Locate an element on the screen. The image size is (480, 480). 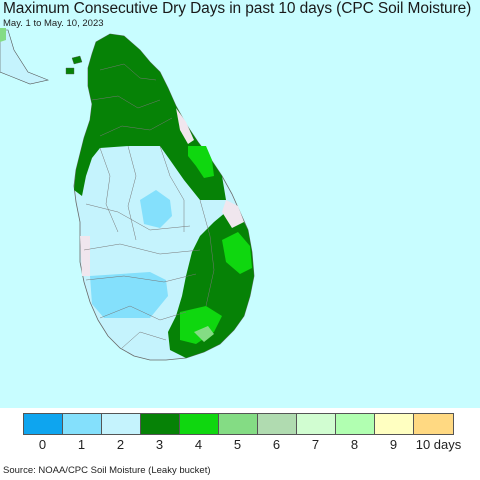
legend-label: 9 is located at coordinates (393, 444).